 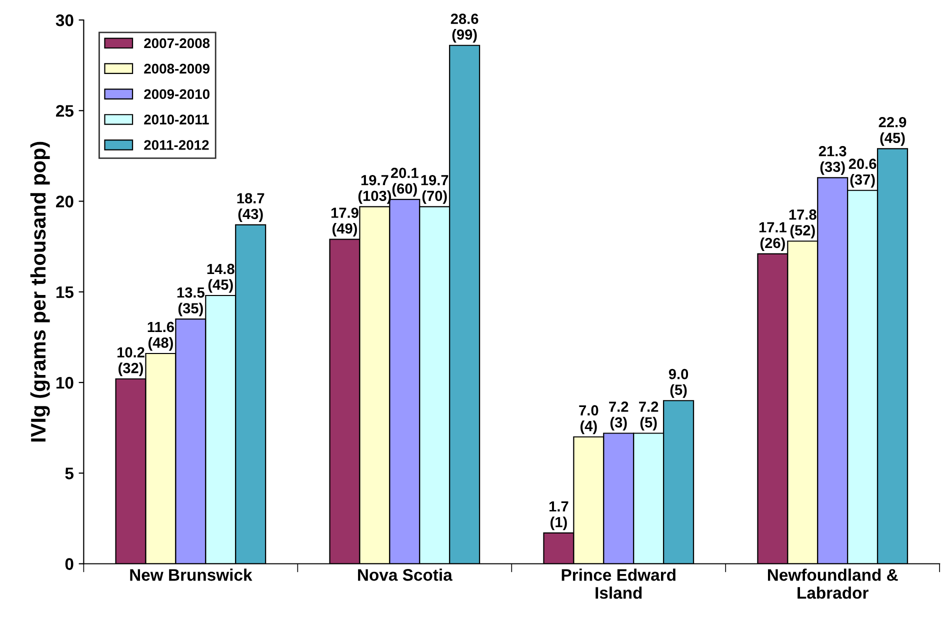 I want to click on y-axis-title: IVIg (grams per thousand pop), so click(x=40, y=292).